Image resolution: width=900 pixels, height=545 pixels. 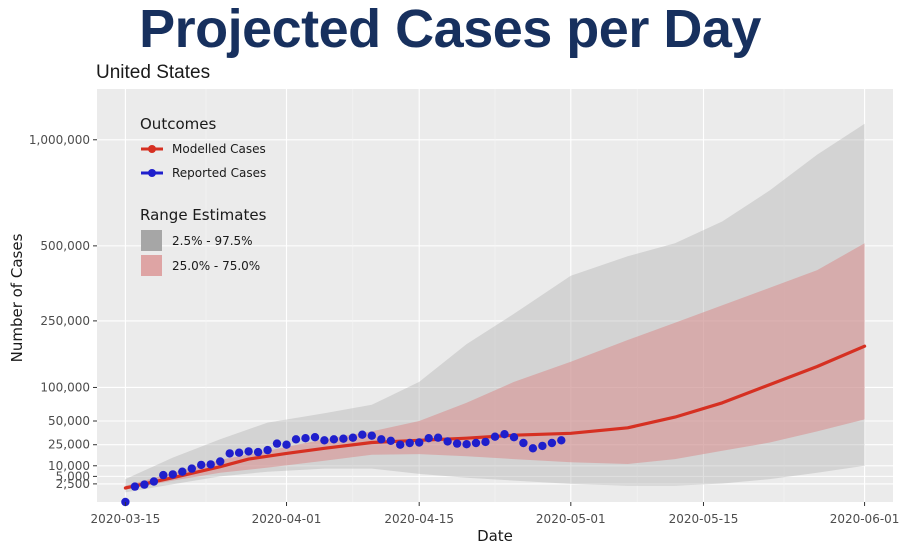 What do you see at coordinates (17, 297) in the screenshot?
I see `y-axis-title: Number of Cases` at bounding box center [17, 297].